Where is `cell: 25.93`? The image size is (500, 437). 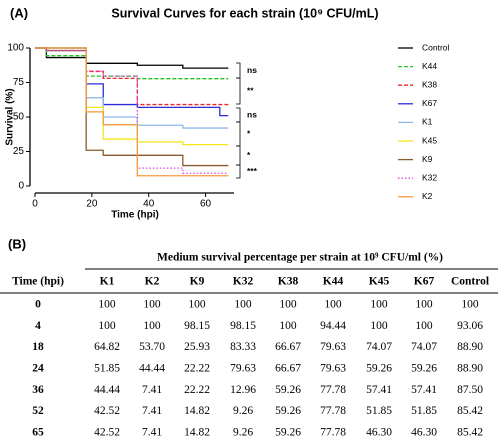 cell: 25.93 is located at coordinates (197, 347).